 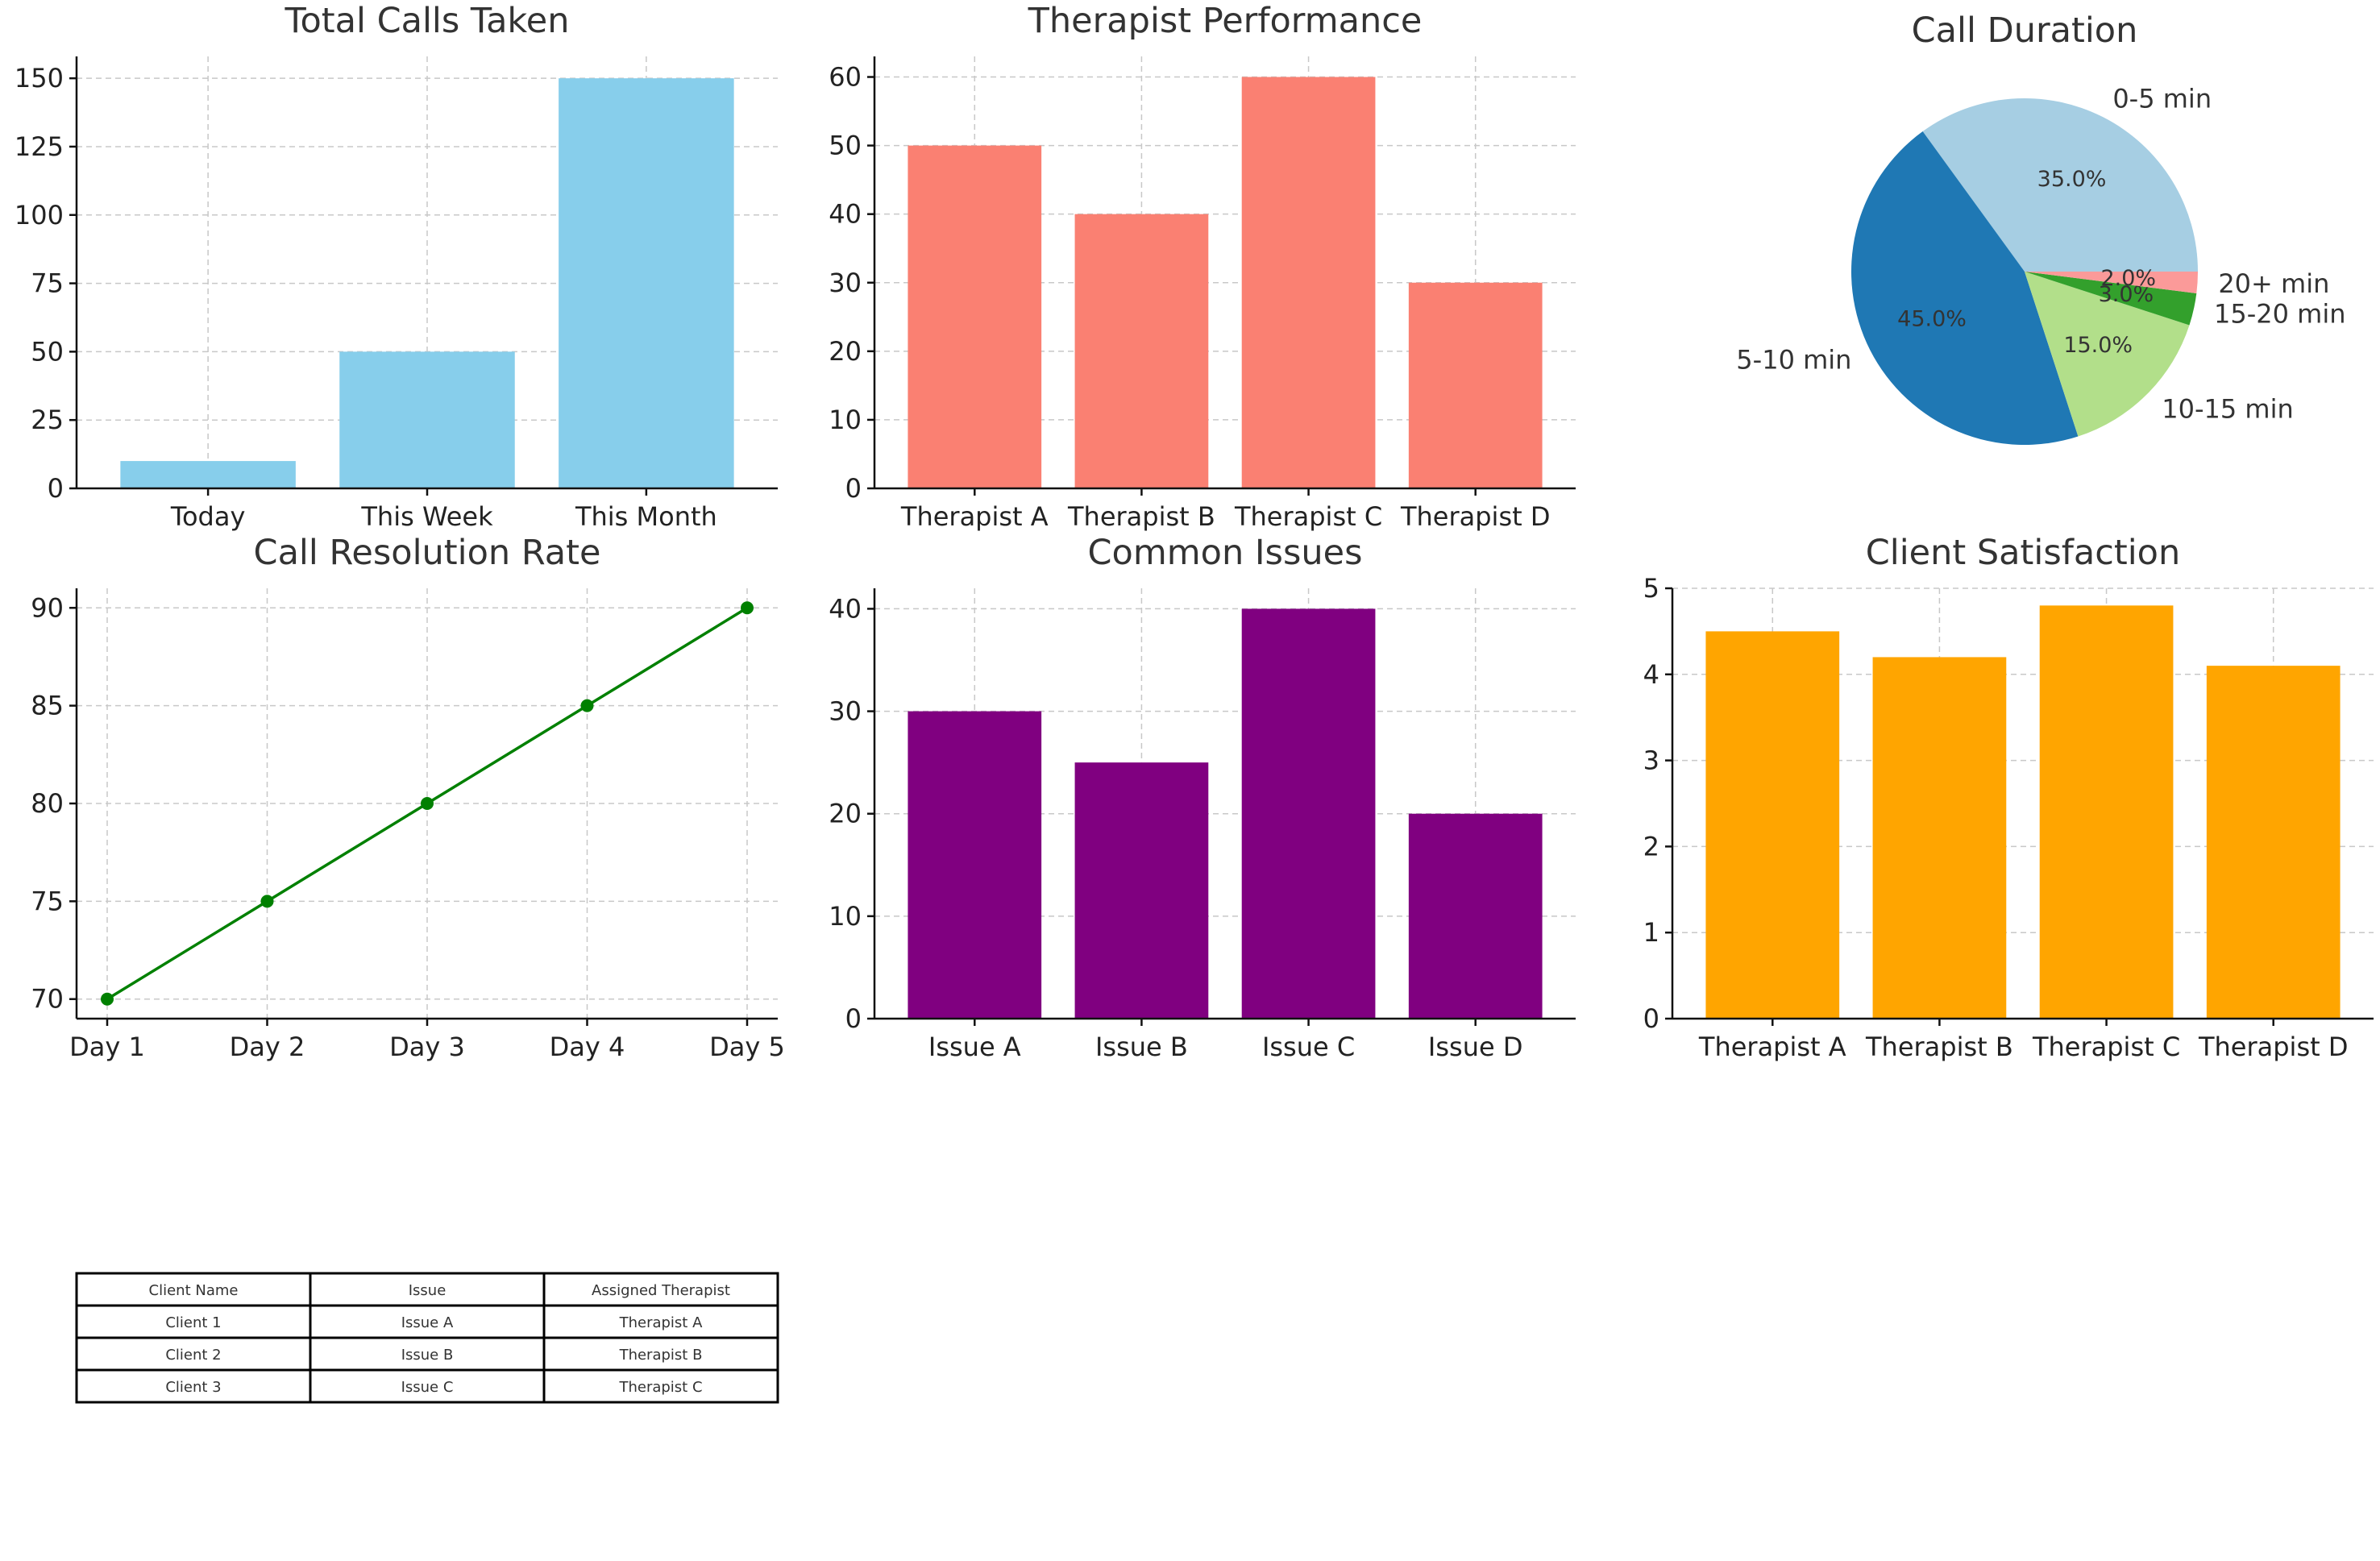 I want to click on y-tick-label: 2, so click(x=1651, y=846).